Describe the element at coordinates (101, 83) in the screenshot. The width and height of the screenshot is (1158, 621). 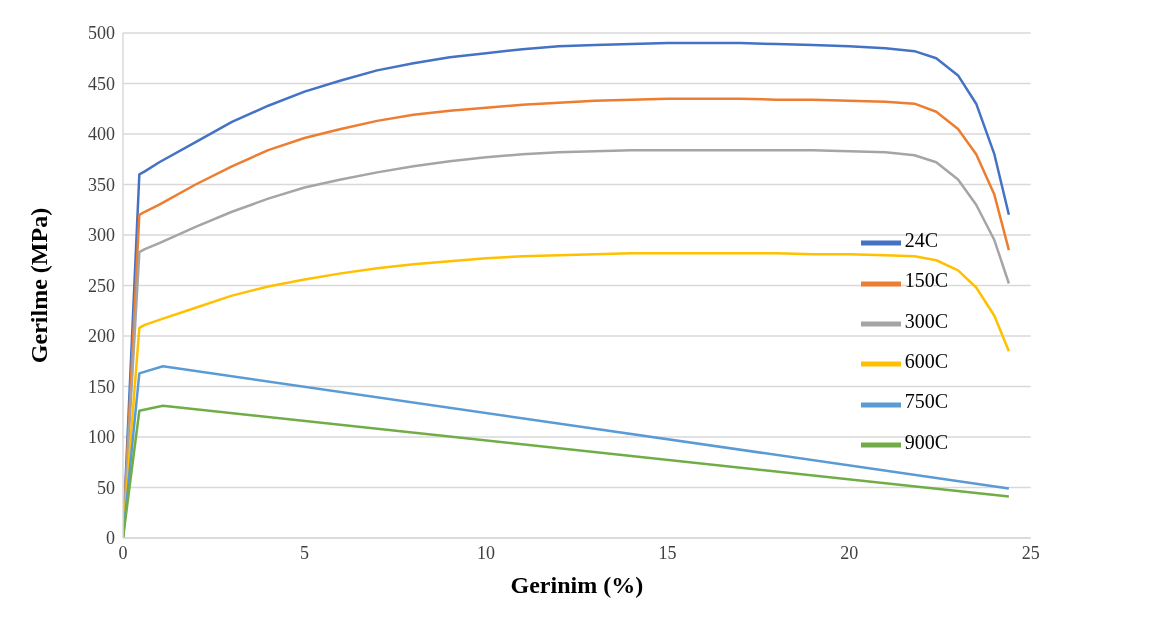
I see `y-tick-label: 450` at that location.